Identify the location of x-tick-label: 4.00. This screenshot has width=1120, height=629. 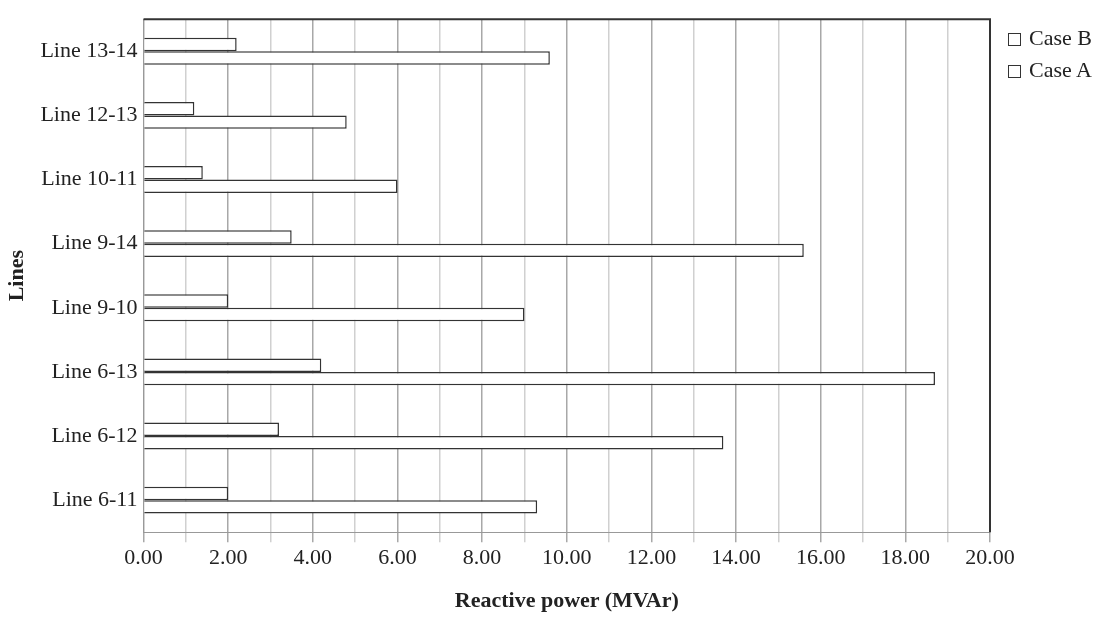
(313, 557).